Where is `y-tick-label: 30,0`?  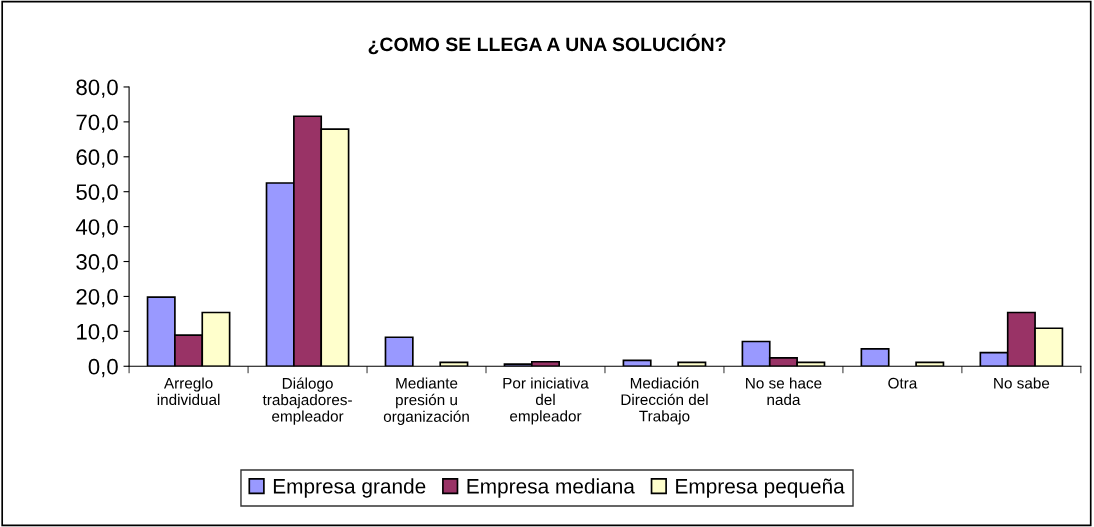 y-tick-label: 30,0 is located at coordinates (97, 263).